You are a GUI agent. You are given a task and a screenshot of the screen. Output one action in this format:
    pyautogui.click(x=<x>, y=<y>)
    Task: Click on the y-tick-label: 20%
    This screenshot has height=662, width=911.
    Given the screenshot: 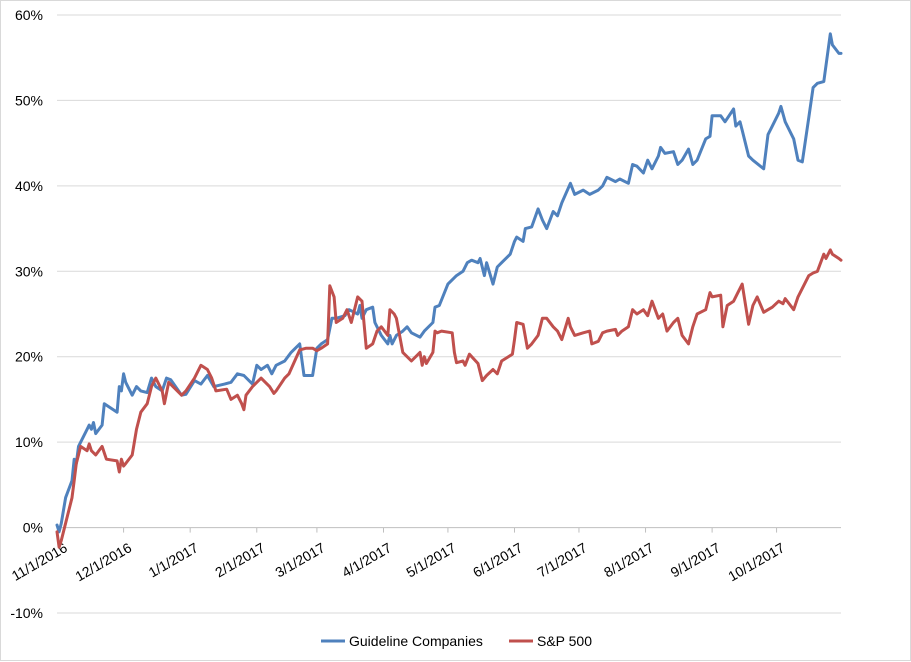 What is the action you would take?
    pyautogui.click(x=29, y=357)
    